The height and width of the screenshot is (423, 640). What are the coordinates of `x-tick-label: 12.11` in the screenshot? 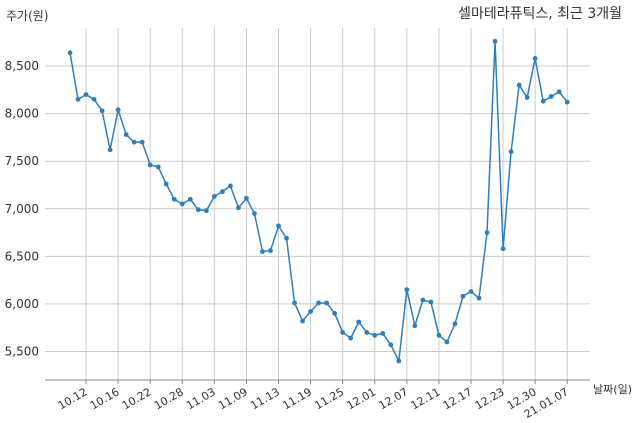 It's located at (426, 398).